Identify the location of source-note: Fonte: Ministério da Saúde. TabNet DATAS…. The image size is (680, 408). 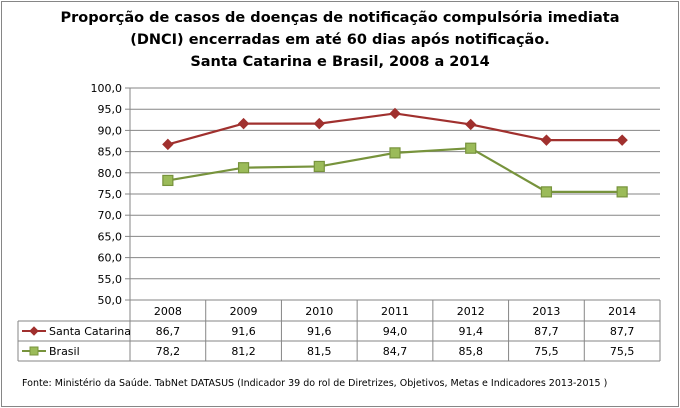
(315, 383).